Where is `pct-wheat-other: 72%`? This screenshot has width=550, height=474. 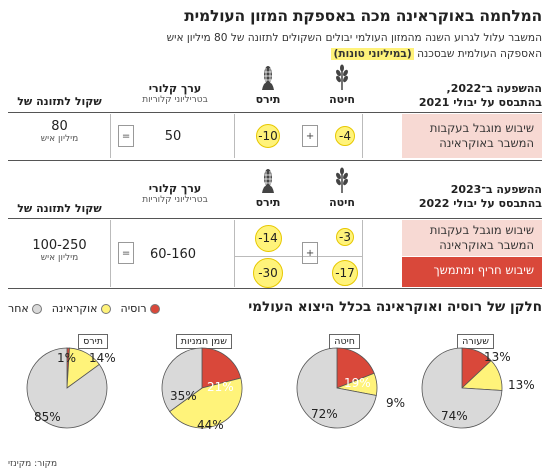 pct-wheat-other: 72% is located at coordinates (324, 414).